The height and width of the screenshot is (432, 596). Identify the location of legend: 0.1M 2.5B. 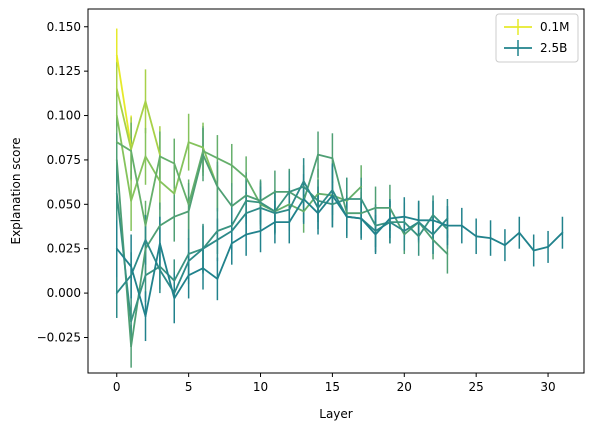
(537, 38).